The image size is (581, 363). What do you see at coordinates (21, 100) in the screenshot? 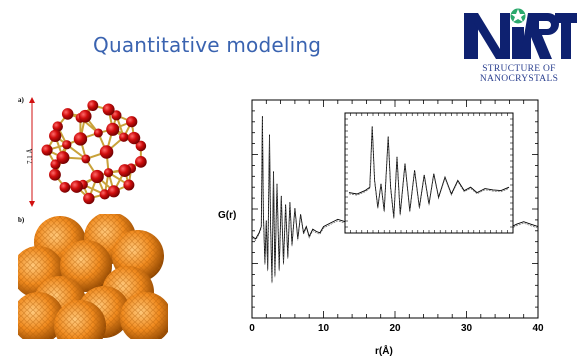
I see `panel-a-label: a)` at bounding box center [21, 100].